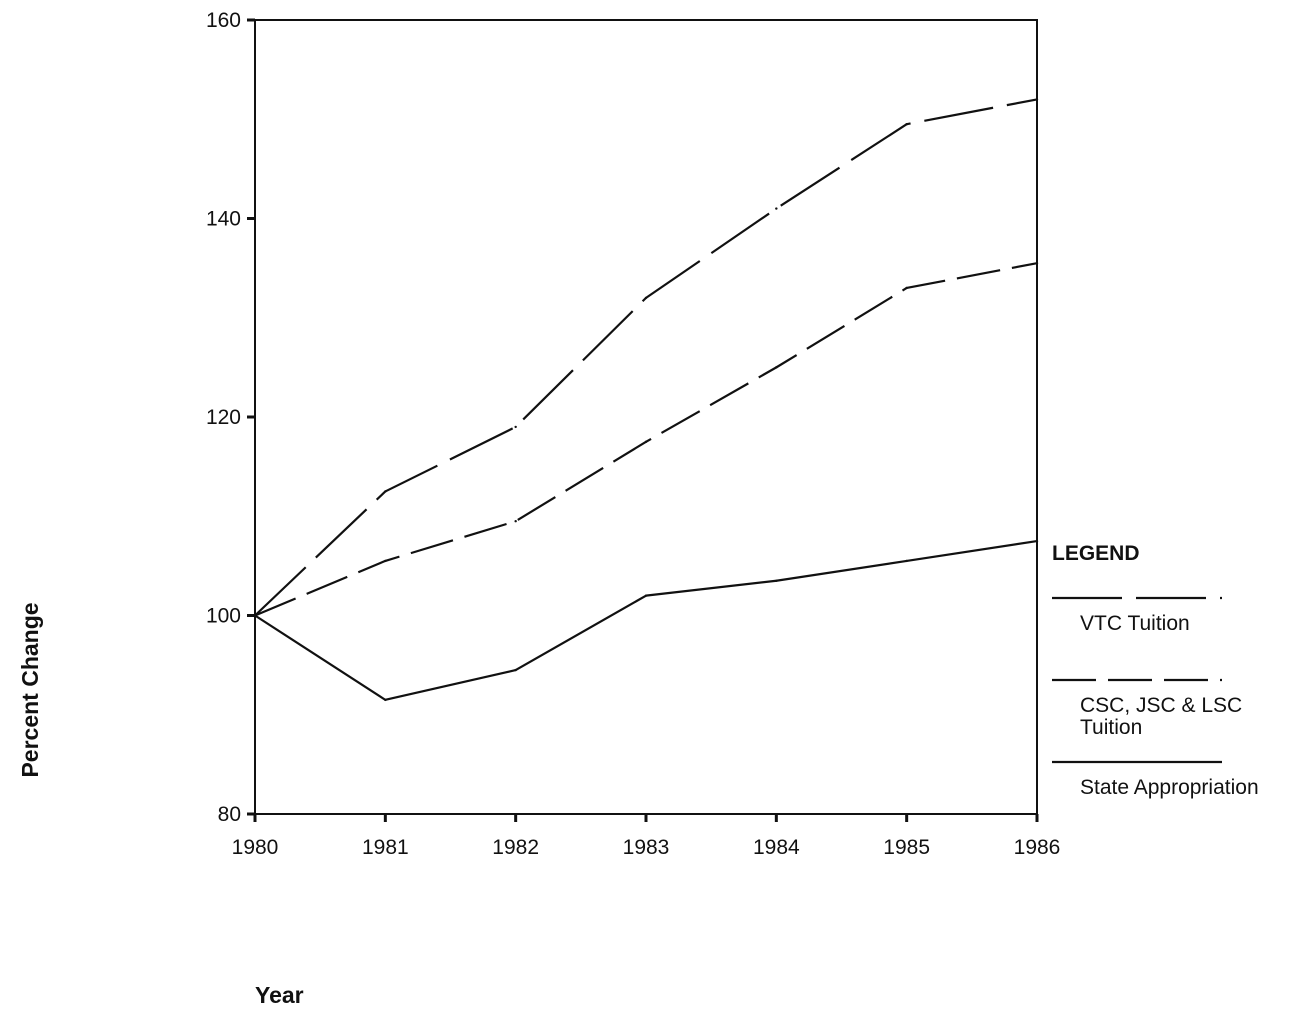 The height and width of the screenshot is (1009, 1310). Describe the element at coordinates (223, 417) in the screenshot. I see `y-tick-label: 120` at that location.